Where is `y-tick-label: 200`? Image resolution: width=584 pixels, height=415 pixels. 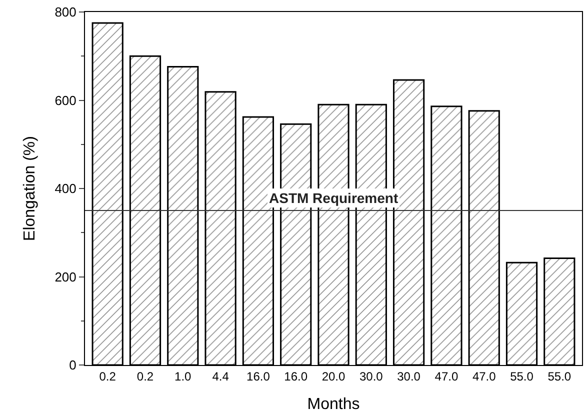
y-tick-label: 200 is located at coordinates (65, 276).